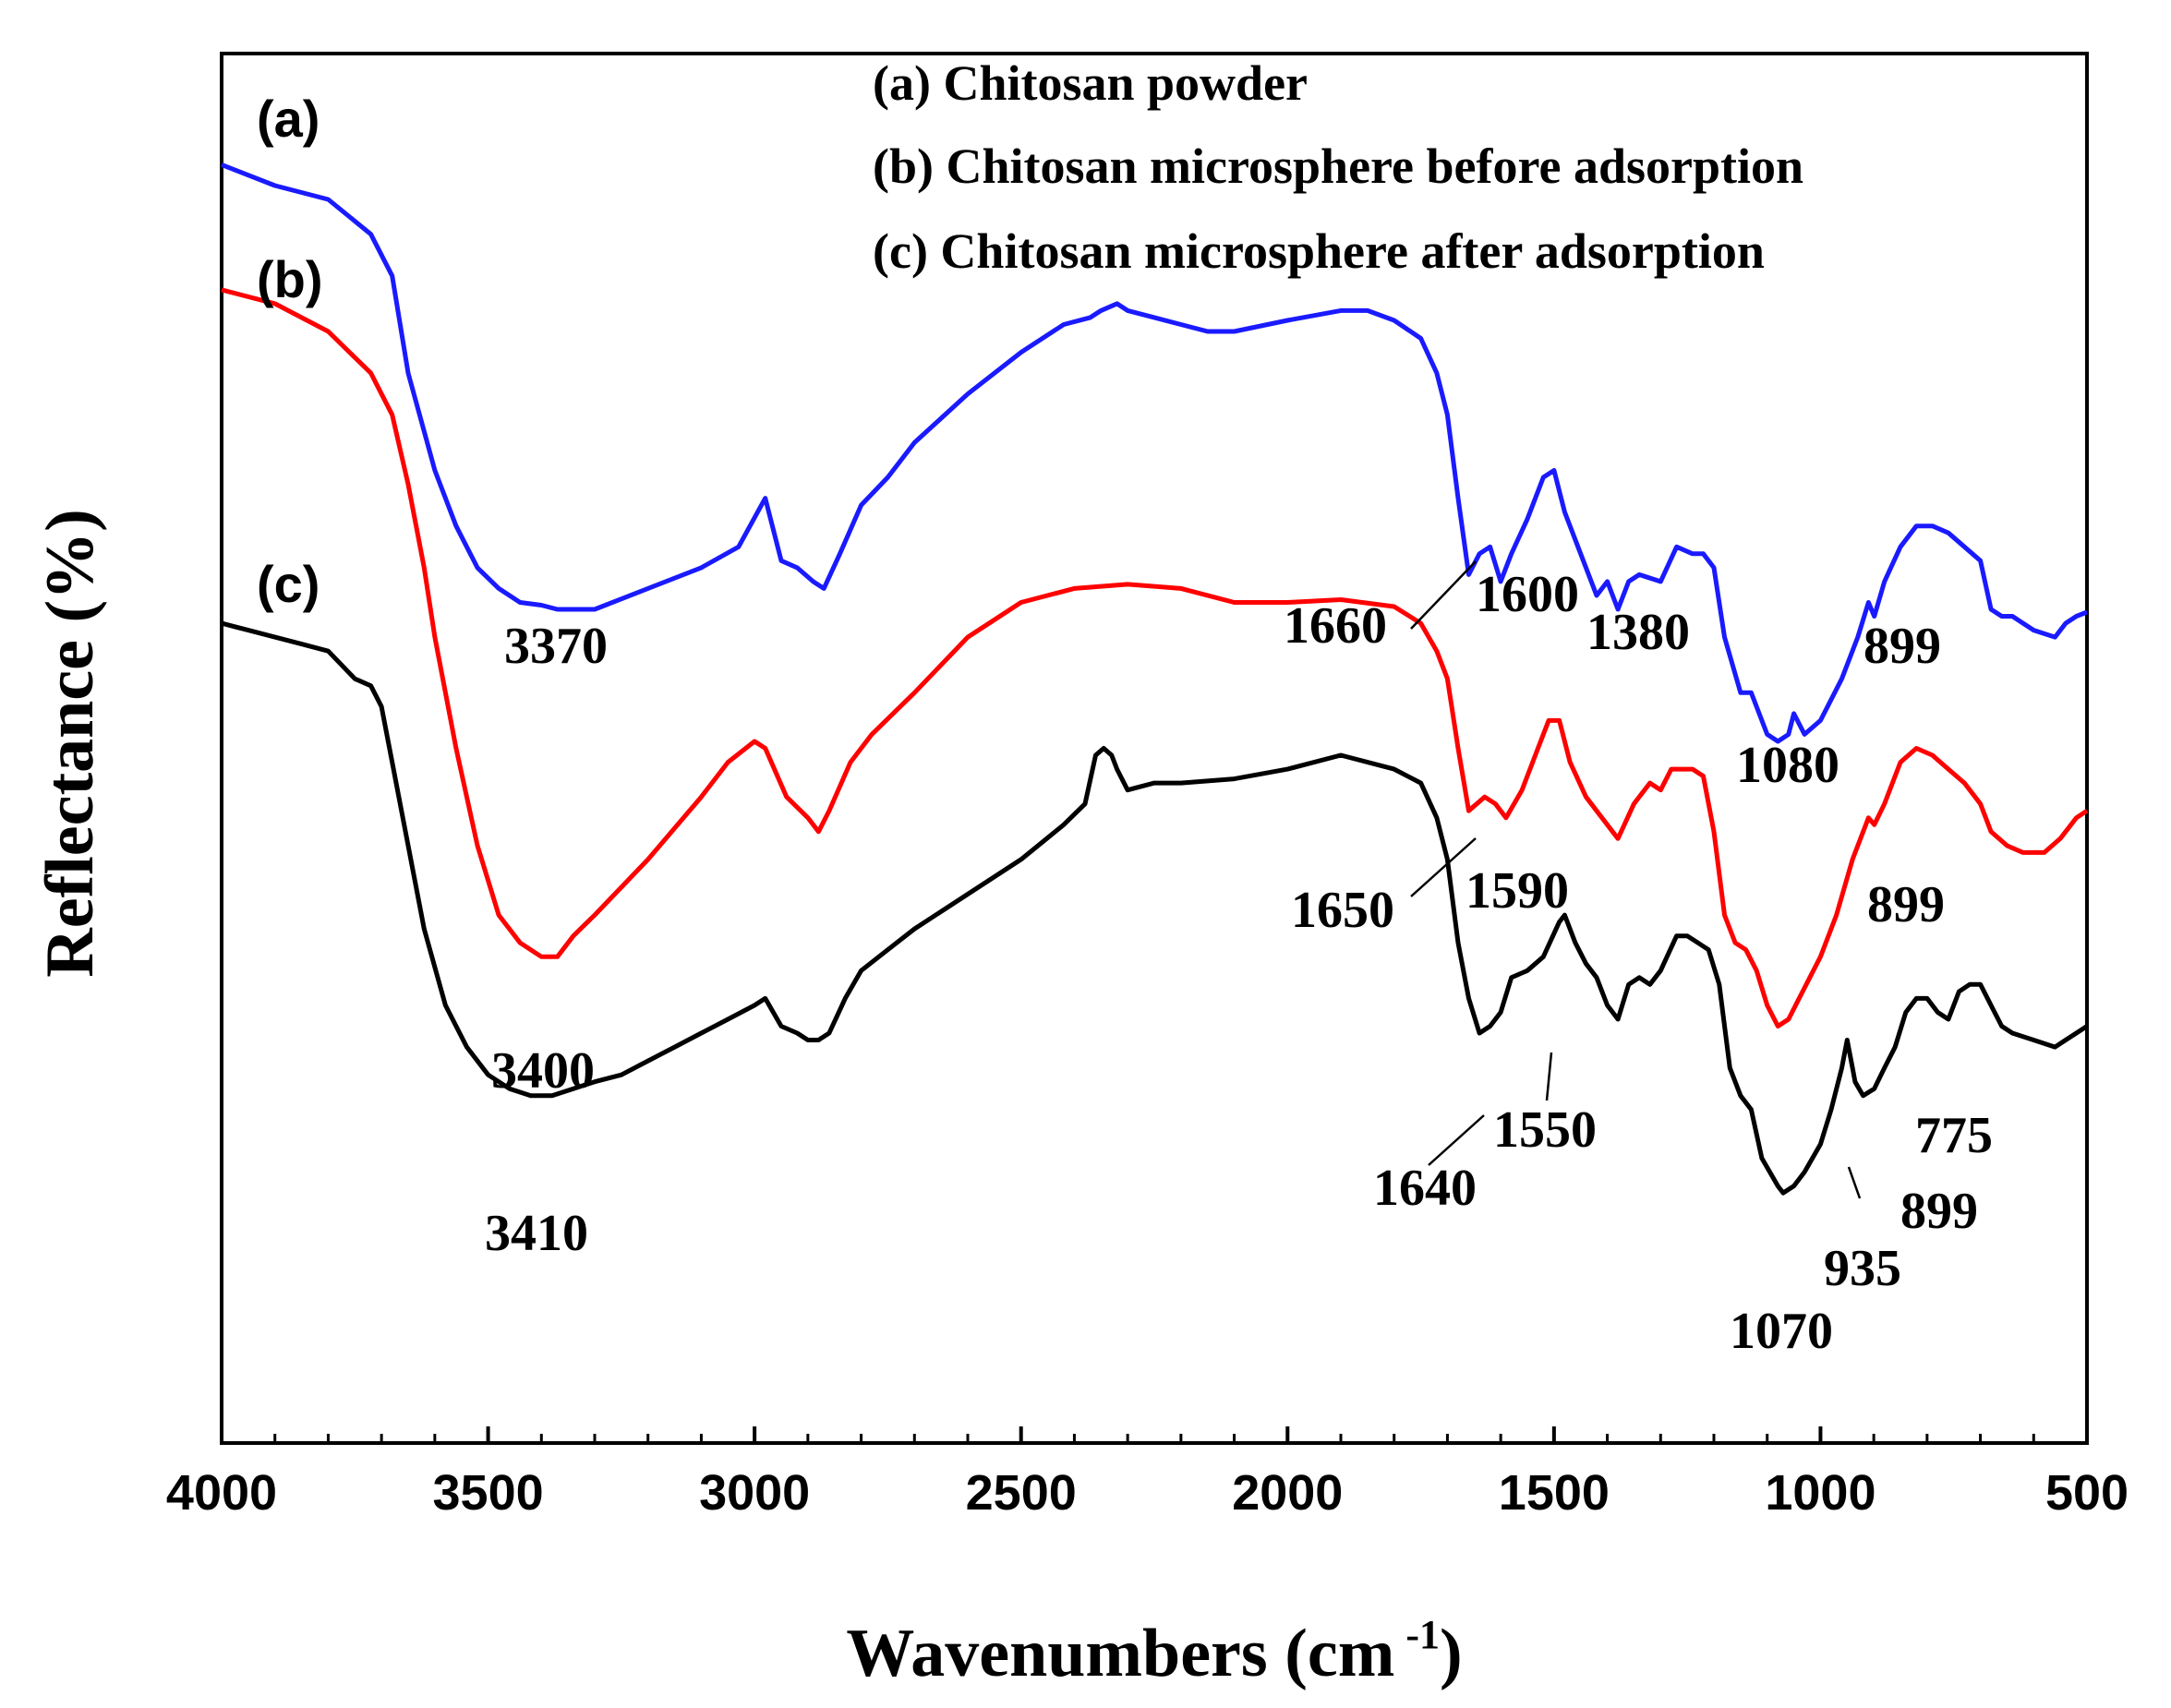 This screenshot has height=1708, width=2171. What do you see at coordinates (1425, 1188) in the screenshot?
I see `peak-label-c-1640: 1640` at bounding box center [1425, 1188].